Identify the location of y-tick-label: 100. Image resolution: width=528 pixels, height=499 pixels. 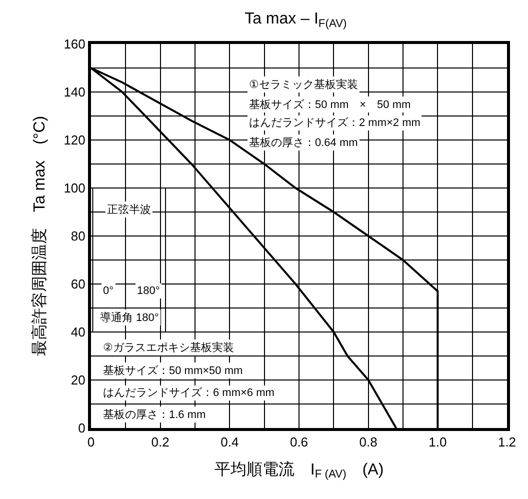
(75, 188).